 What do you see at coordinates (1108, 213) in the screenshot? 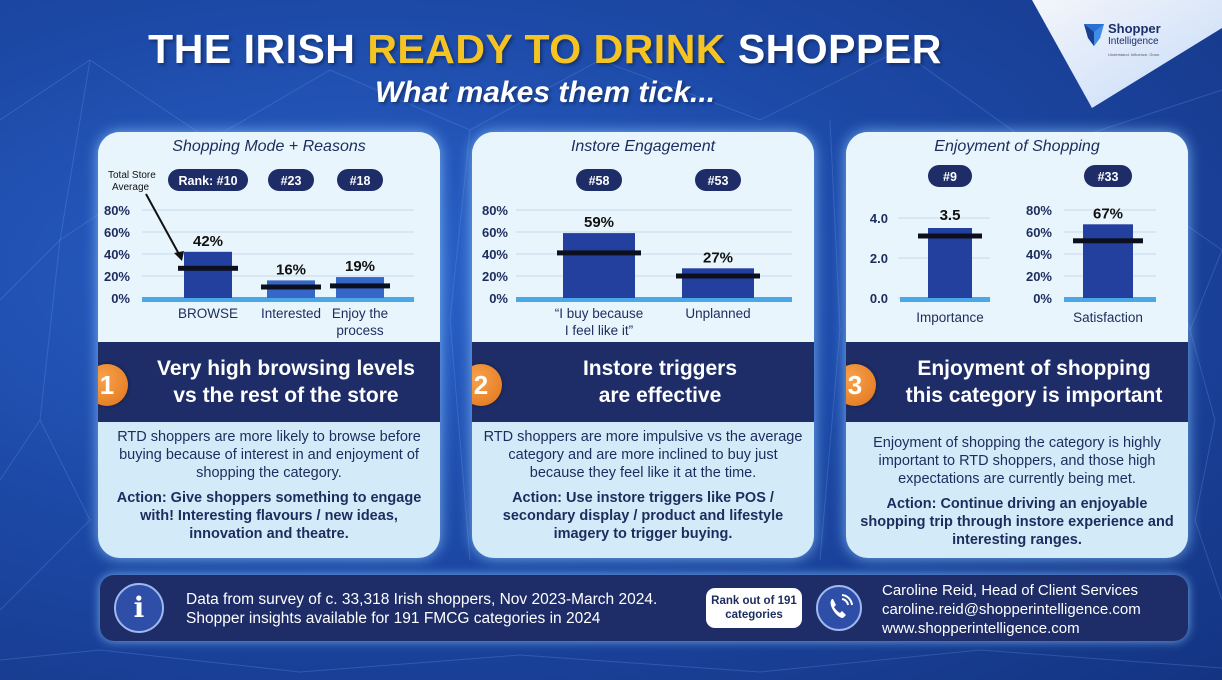
I see `data-label: 67%` at bounding box center [1108, 213].